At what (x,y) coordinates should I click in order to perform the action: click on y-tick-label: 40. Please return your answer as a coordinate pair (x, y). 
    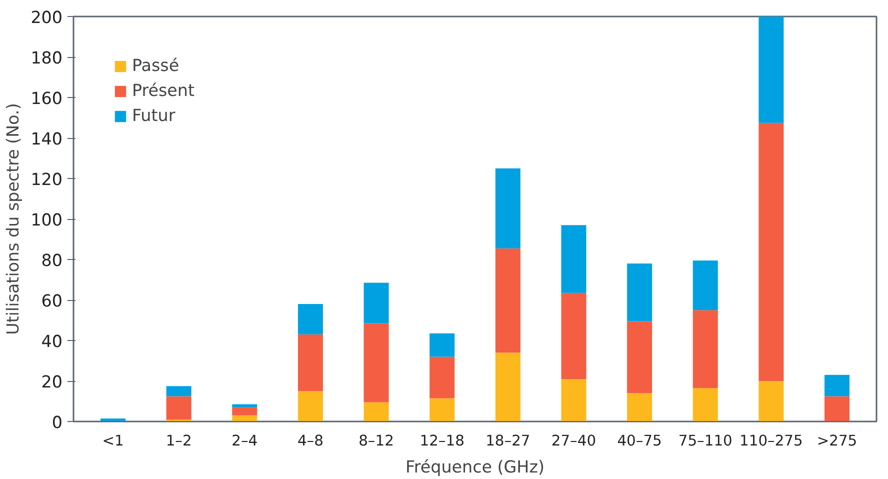
    Looking at the image, I should click on (52, 341).